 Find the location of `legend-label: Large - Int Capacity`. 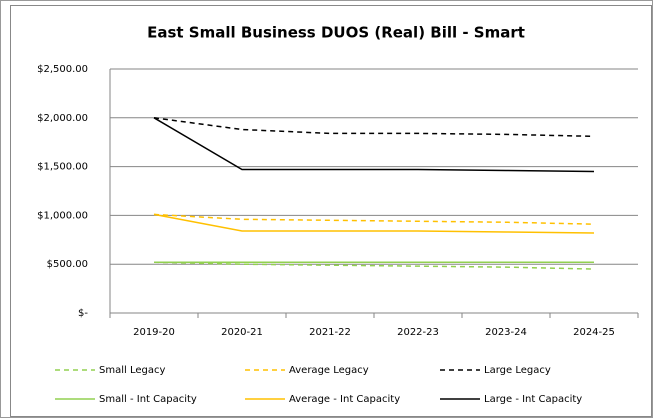

legend-label: Large - Int Capacity is located at coordinates (533, 399).